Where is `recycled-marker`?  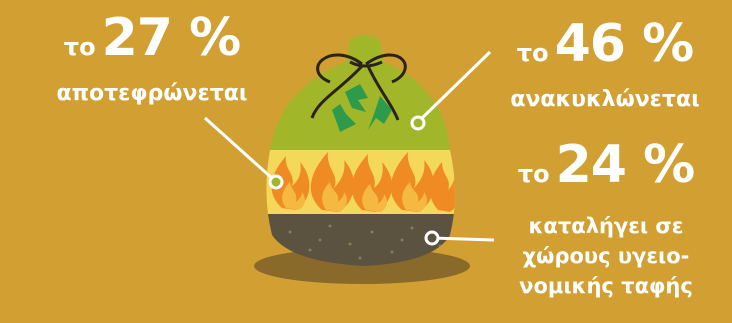 recycled-marker is located at coordinates (418, 123).